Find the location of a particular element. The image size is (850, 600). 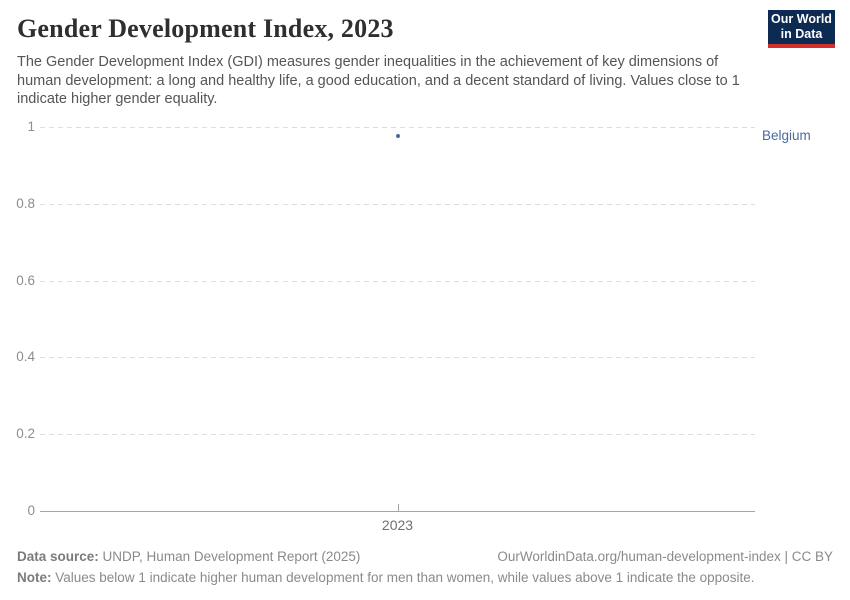

x-axis-line is located at coordinates (397, 511).